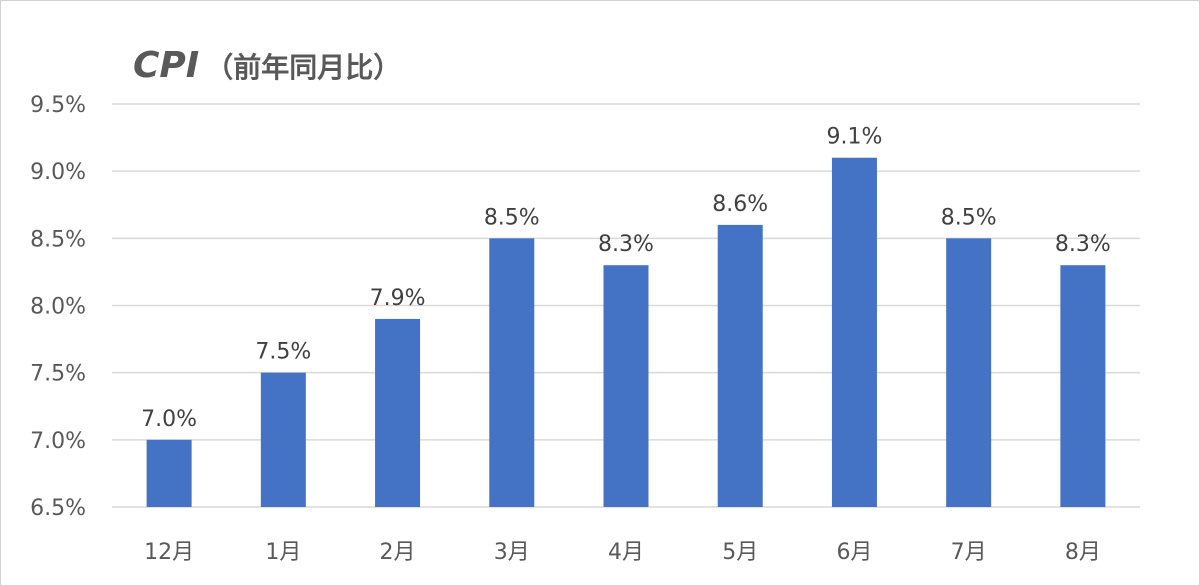  Describe the element at coordinates (969, 552) in the screenshot. I see `x-tick-label: 7月` at that location.